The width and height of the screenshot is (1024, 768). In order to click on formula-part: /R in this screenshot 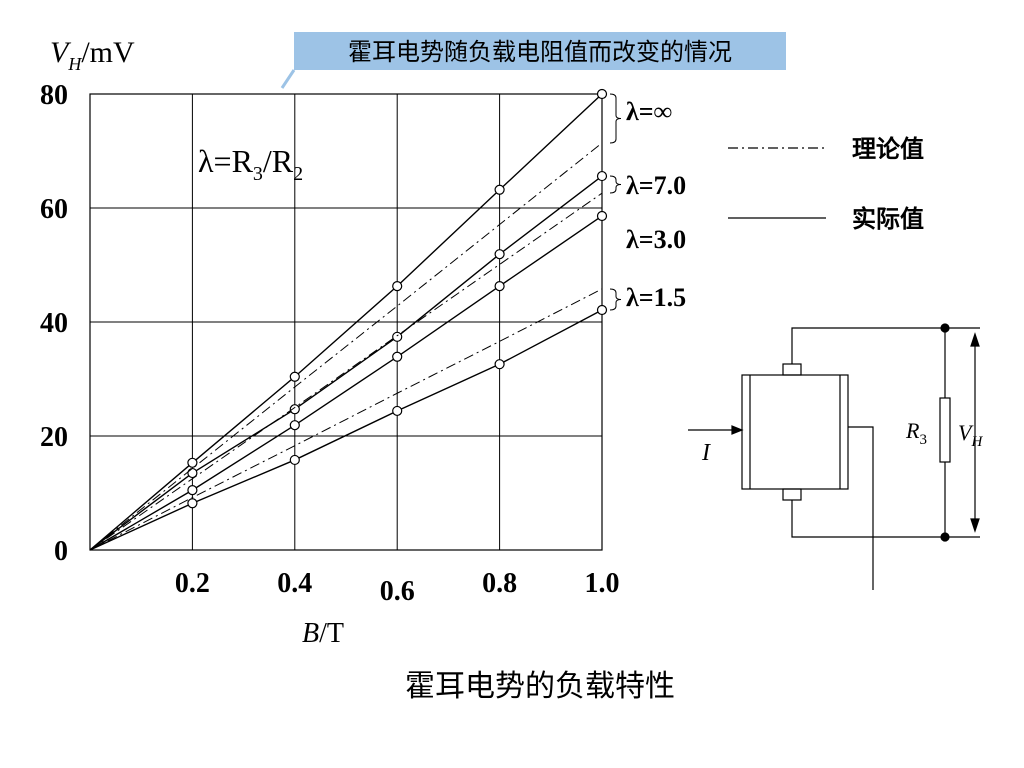, I will do `click(278, 161)`.